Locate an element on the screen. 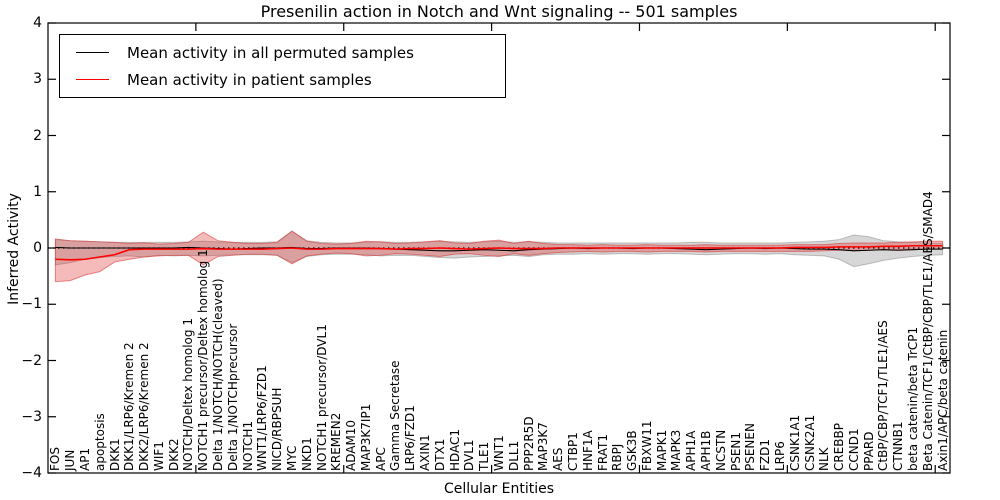 The height and width of the screenshot is (500, 1000). x-tick-label: RBPJ is located at coordinates (617, 457).